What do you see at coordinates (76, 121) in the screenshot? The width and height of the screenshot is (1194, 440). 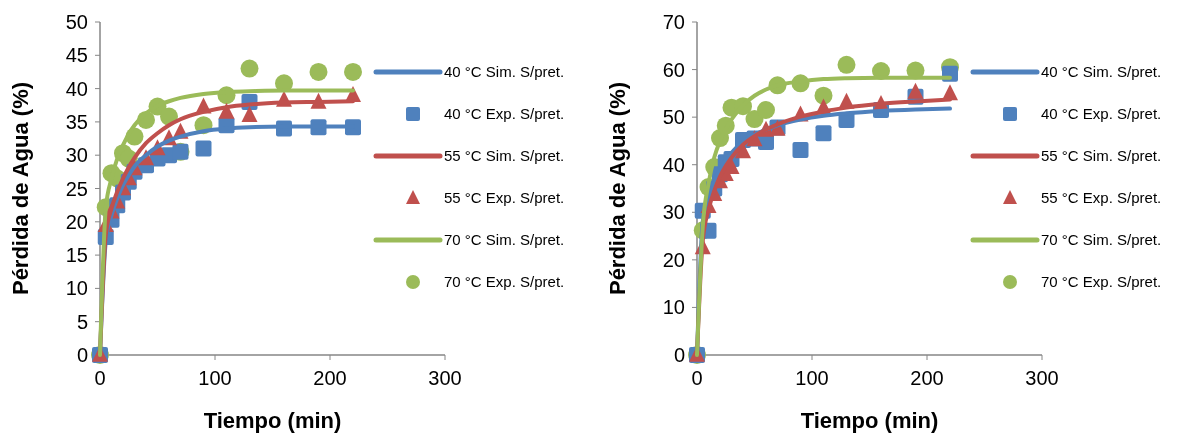 I see `y-tick-label: 35` at bounding box center [76, 121].